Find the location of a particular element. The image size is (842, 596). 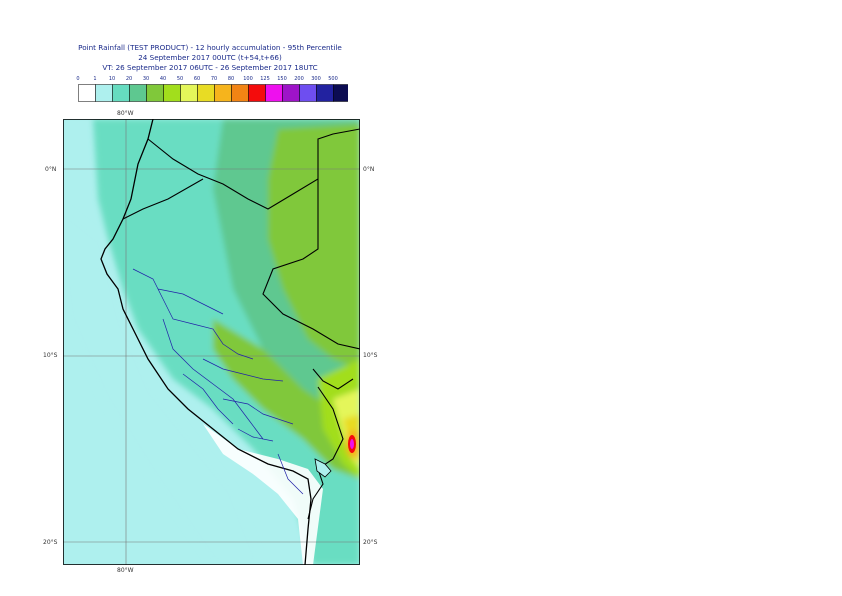

colorbar-label: 300 is located at coordinates (316, 79).